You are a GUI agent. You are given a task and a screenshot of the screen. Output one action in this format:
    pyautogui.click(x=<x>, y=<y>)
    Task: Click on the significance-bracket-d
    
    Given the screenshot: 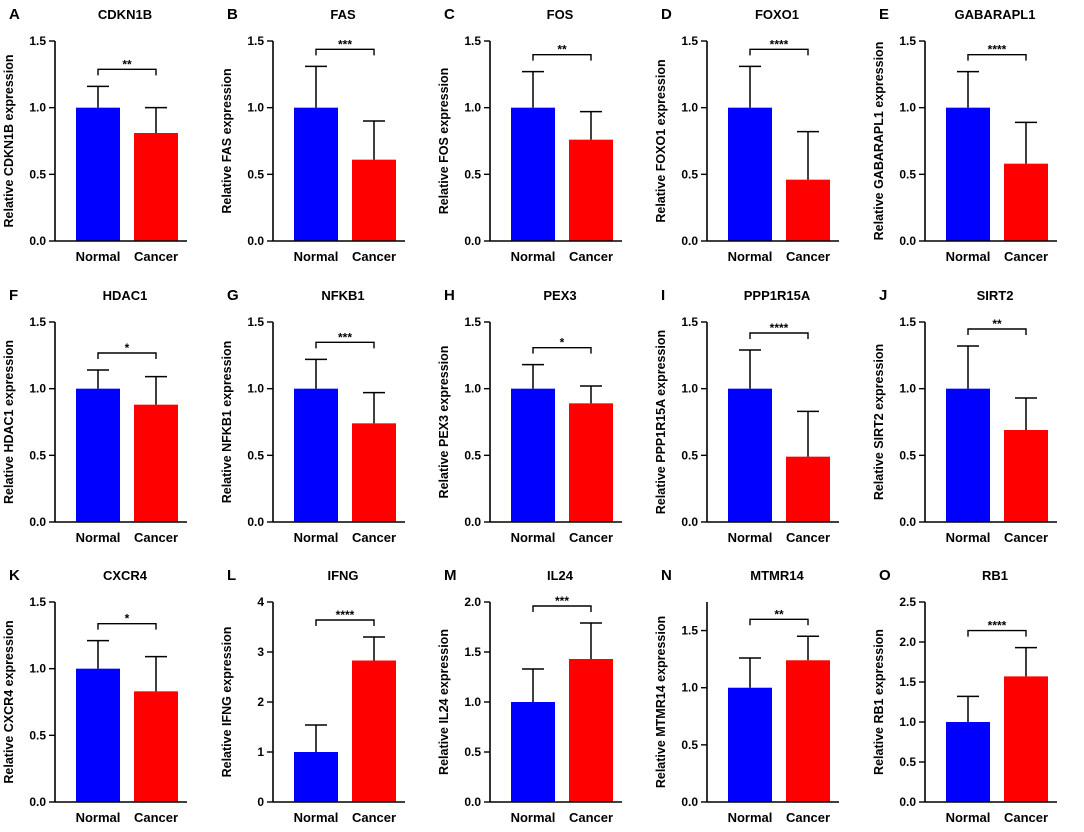 What is the action you would take?
    pyautogui.click(x=779, y=52)
    